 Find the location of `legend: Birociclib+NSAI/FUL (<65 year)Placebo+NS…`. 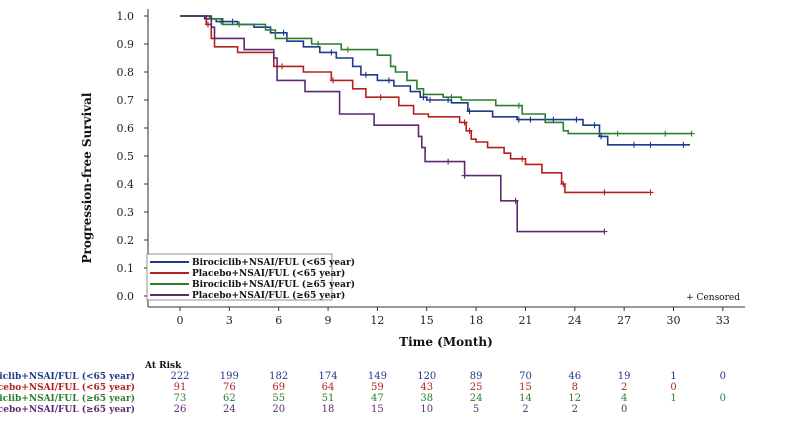

legend: Birociclib+NSAI/FUL (<65 year)Placebo+NS… is located at coordinates (250, 277).